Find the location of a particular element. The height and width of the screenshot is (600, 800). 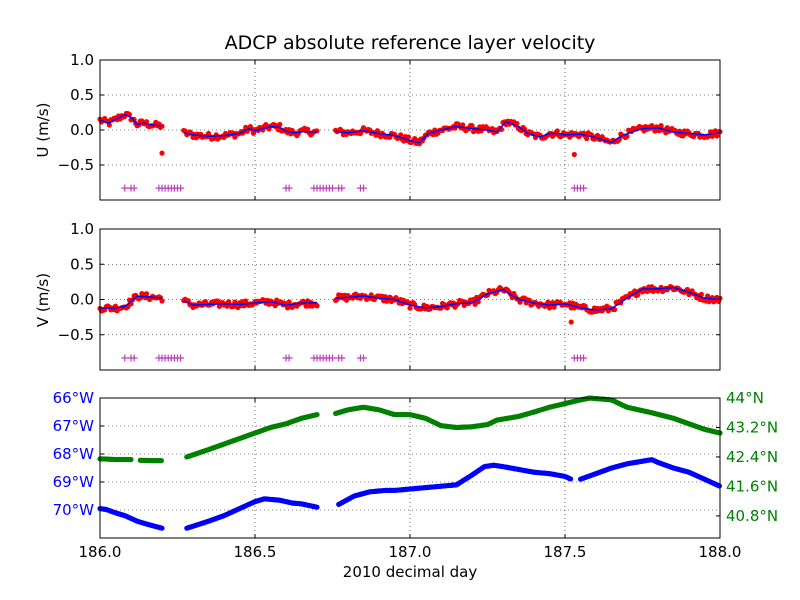

u-ytick-label: −0.5 is located at coordinates (76, 165).